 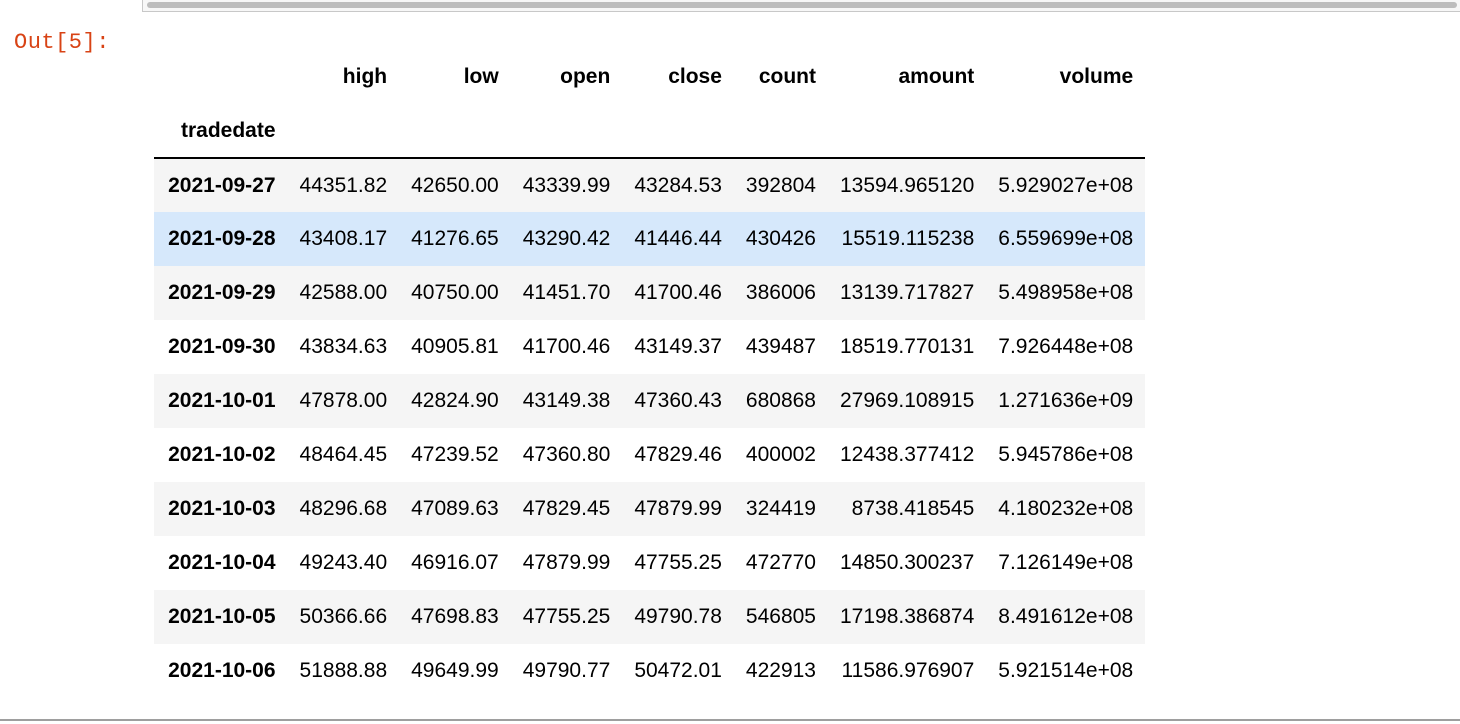 I want to click on cell-close: 50472.01, so click(x=678, y=670).